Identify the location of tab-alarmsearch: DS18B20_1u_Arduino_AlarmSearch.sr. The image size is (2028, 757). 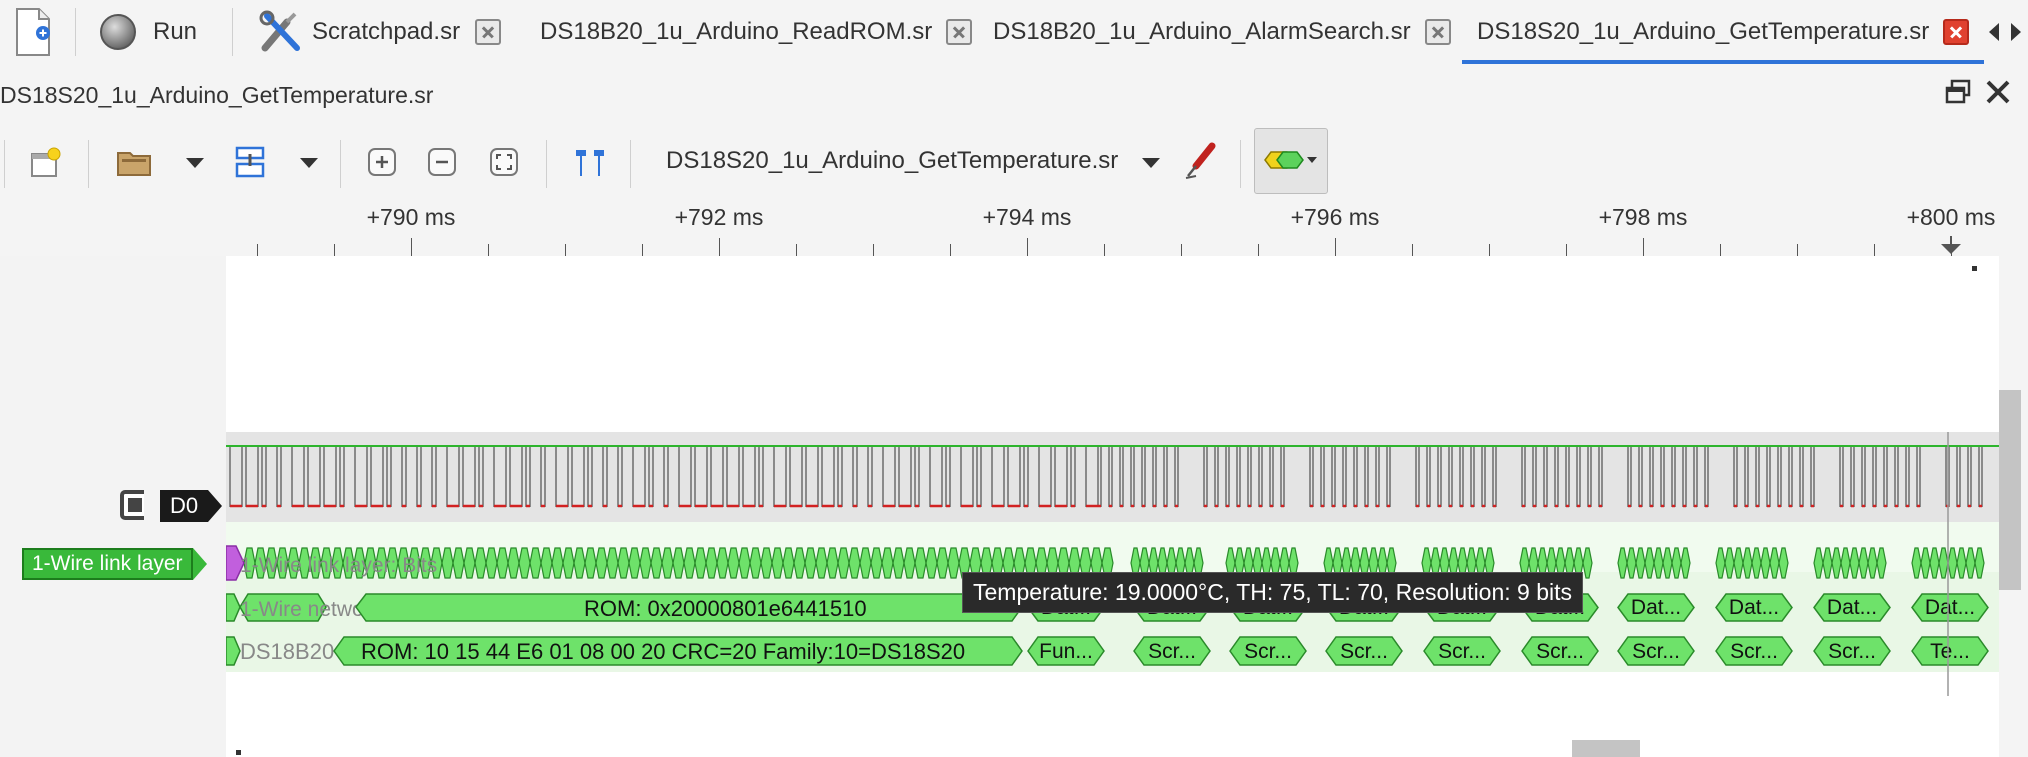
(1222, 32).